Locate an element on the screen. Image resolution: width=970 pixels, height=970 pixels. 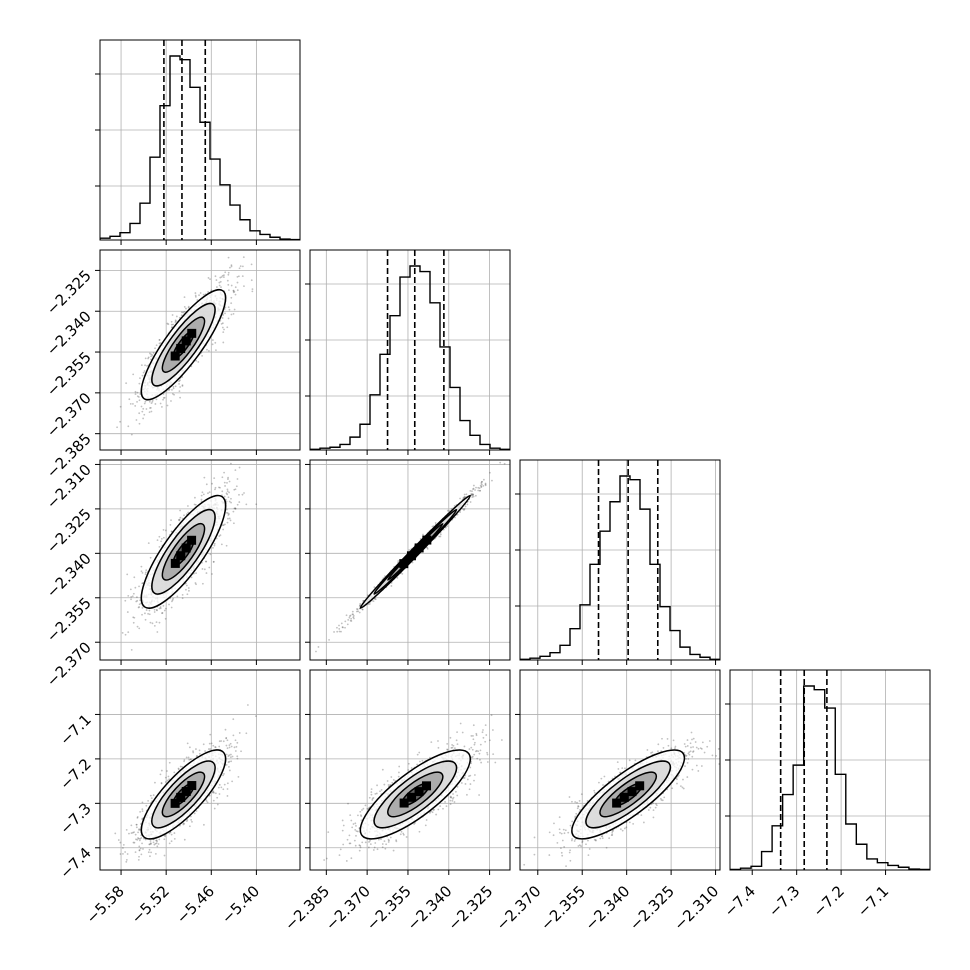
density-core-cell is located at coordinates (186, 548).